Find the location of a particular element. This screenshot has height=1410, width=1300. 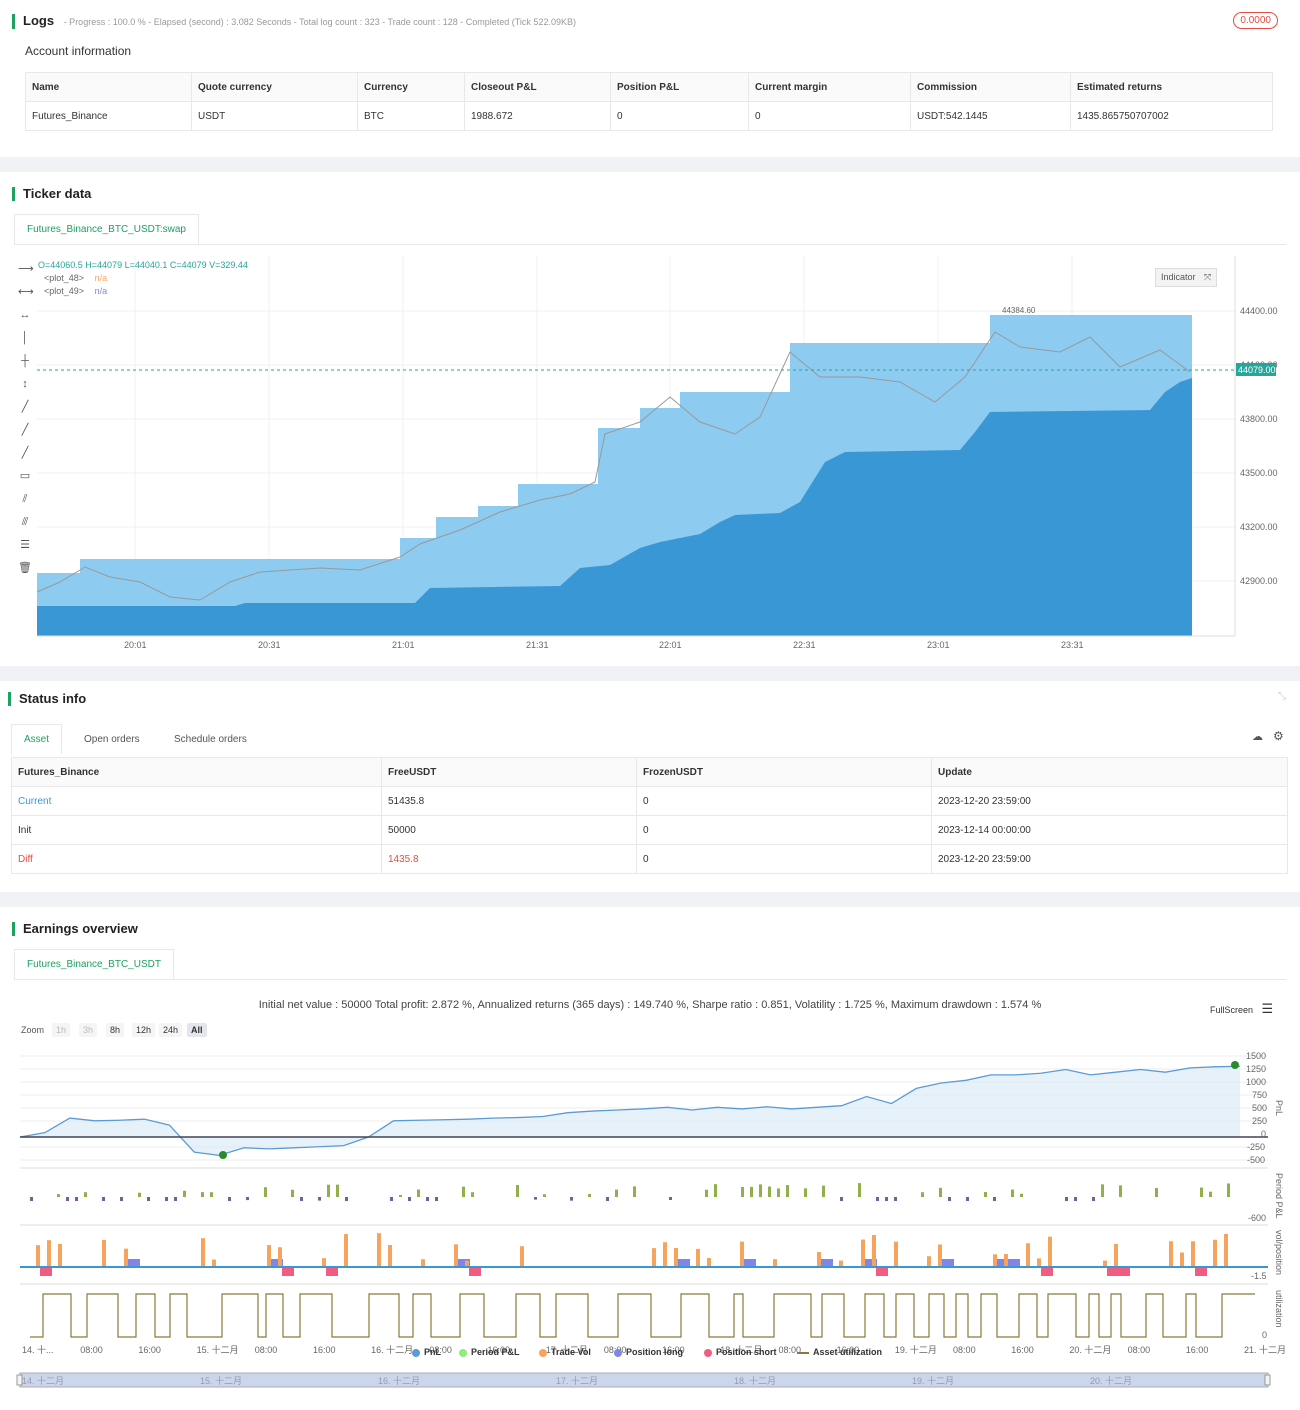

horizontal-line-icon: ⟷ is located at coordinates (26, 292).